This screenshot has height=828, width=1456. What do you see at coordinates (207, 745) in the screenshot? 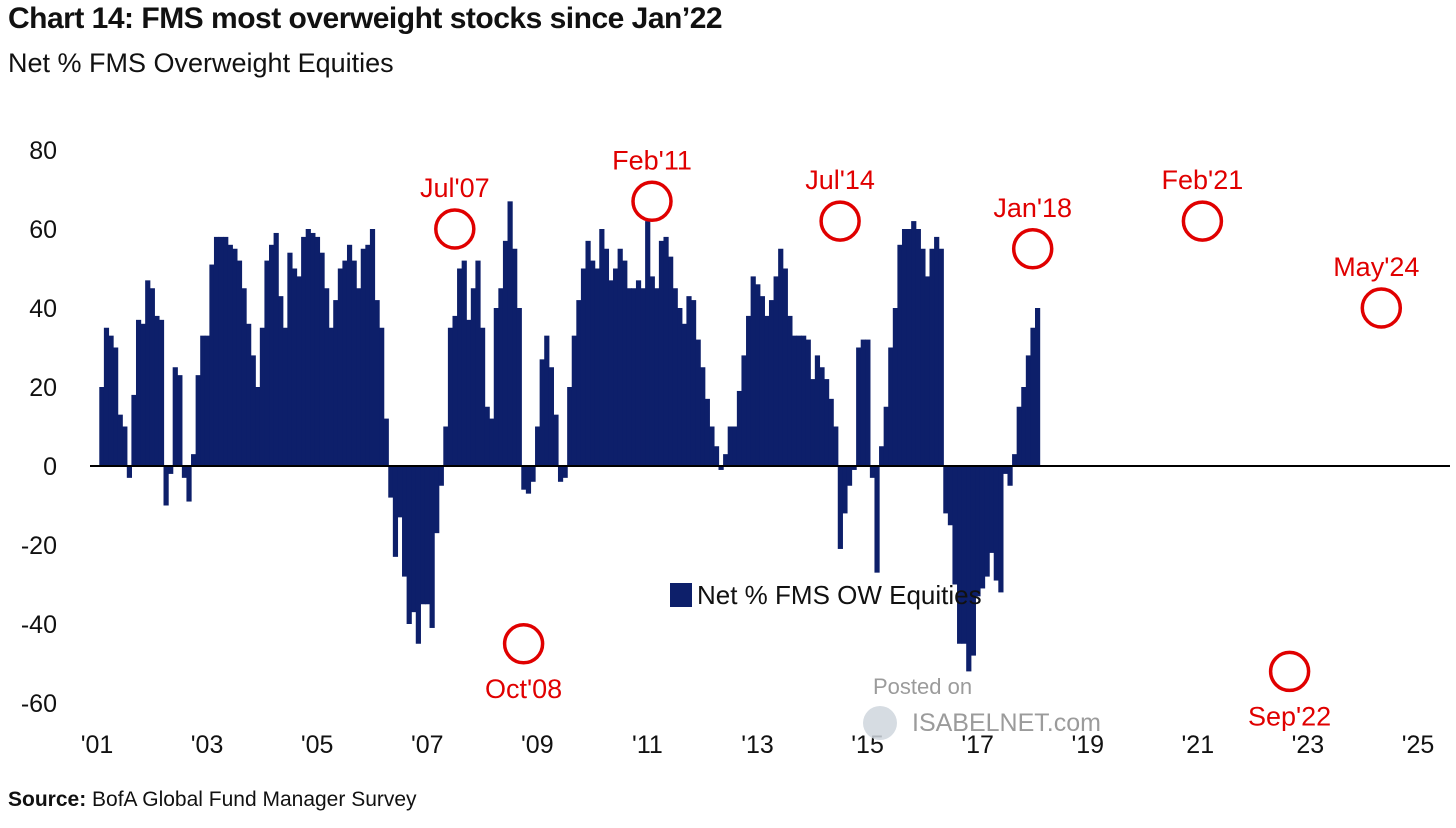
I see `x-tick-label: '03` at bounding box center [207, 745].